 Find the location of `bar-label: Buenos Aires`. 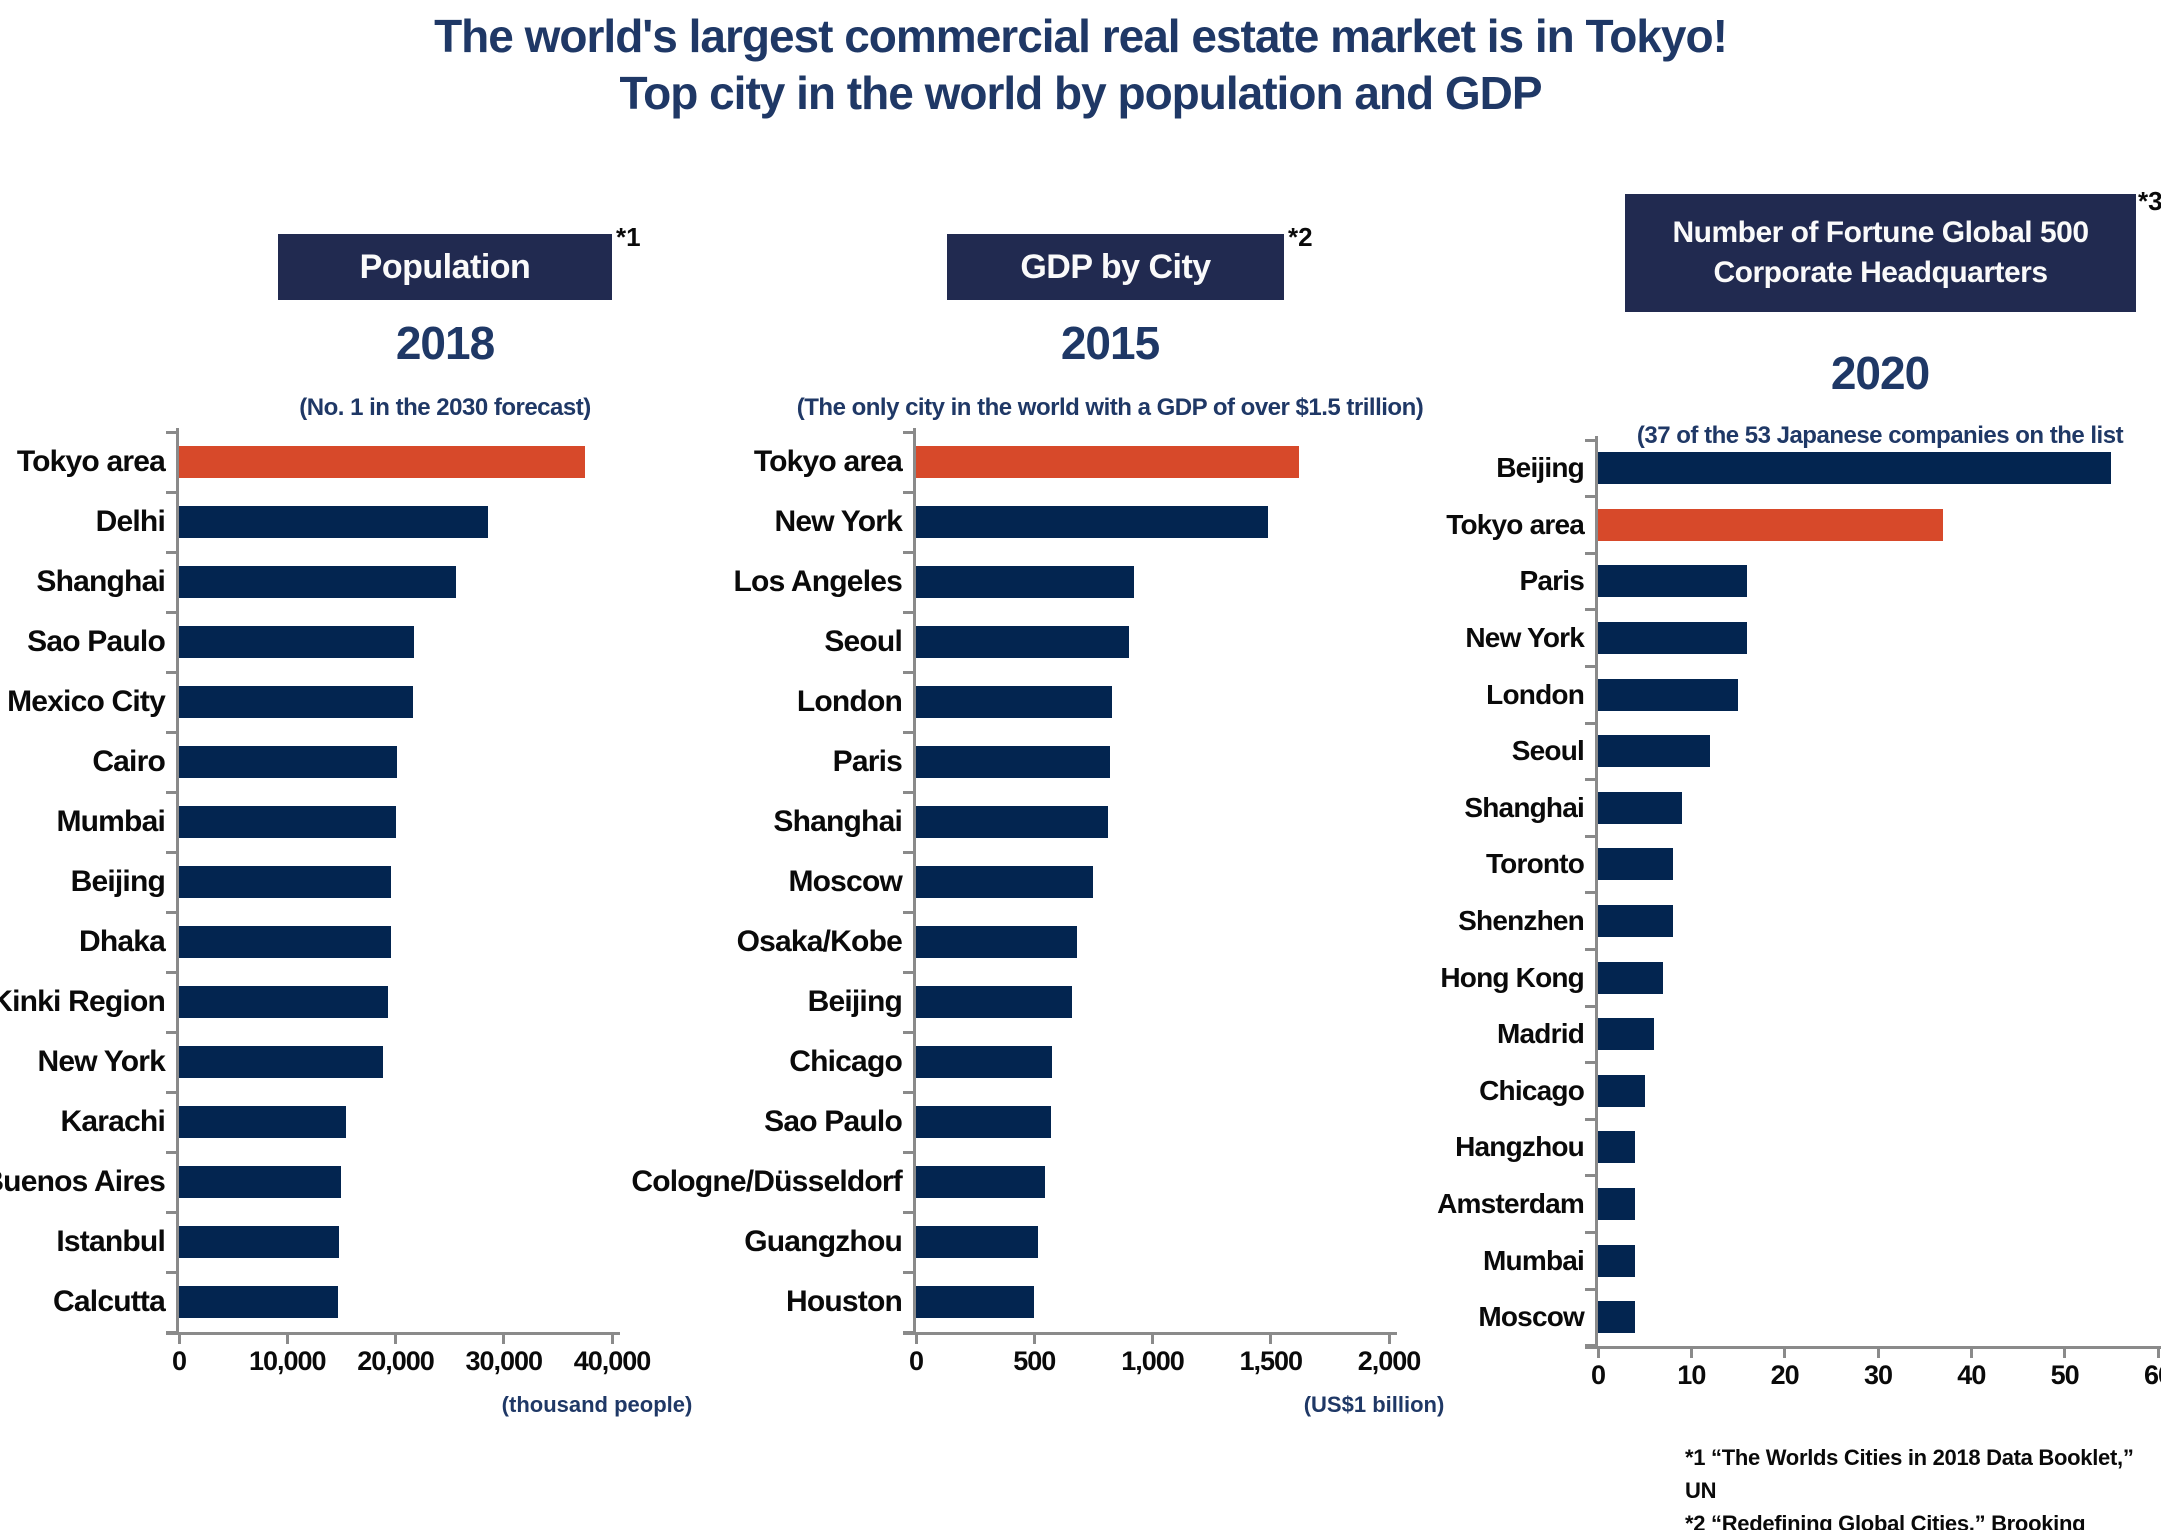

bar-label: Buenos Aires is located at coordinates (83, 1181).